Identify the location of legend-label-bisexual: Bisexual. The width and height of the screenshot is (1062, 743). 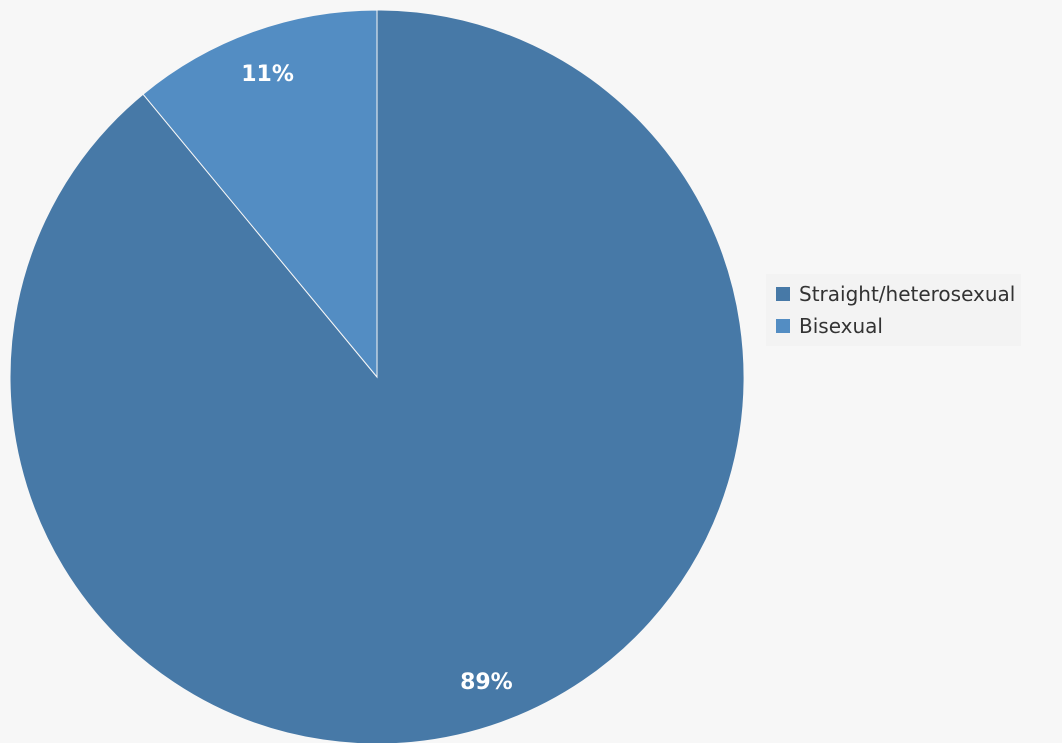
(841, 326).